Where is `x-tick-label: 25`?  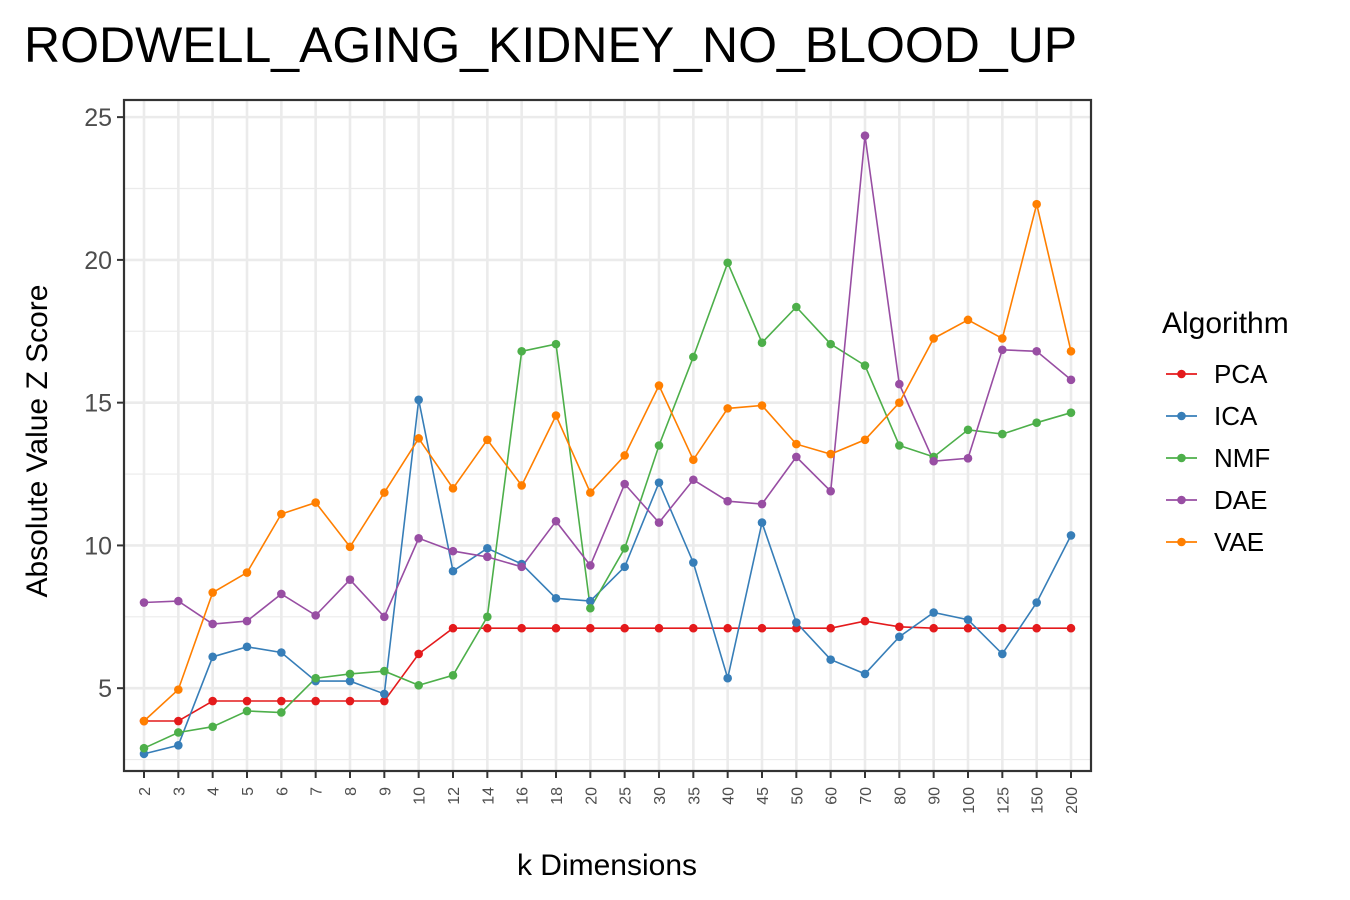 x-tick-label: 25 is located at coordinates (626, 796).